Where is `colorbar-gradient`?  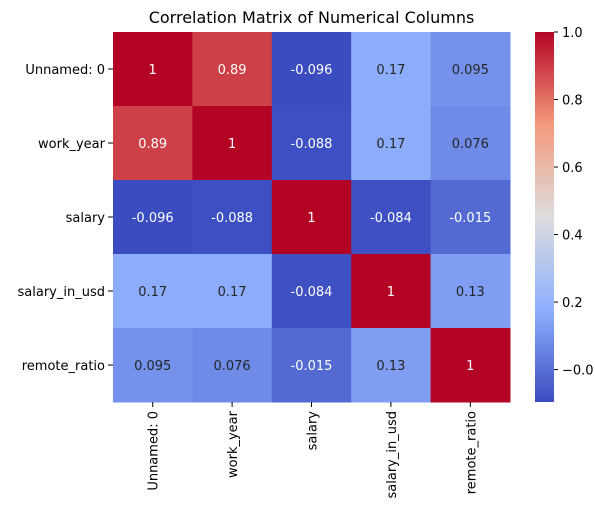
colorbar-gradient is located at coordinates (544, 217).